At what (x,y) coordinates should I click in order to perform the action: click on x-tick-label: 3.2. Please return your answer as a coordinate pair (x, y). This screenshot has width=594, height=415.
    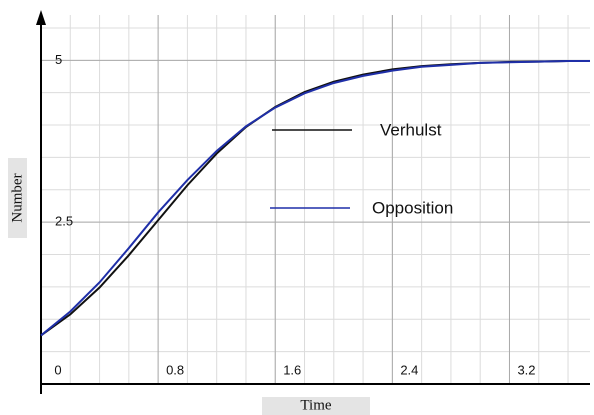
    Looking at the image, I should click on (526, 369).